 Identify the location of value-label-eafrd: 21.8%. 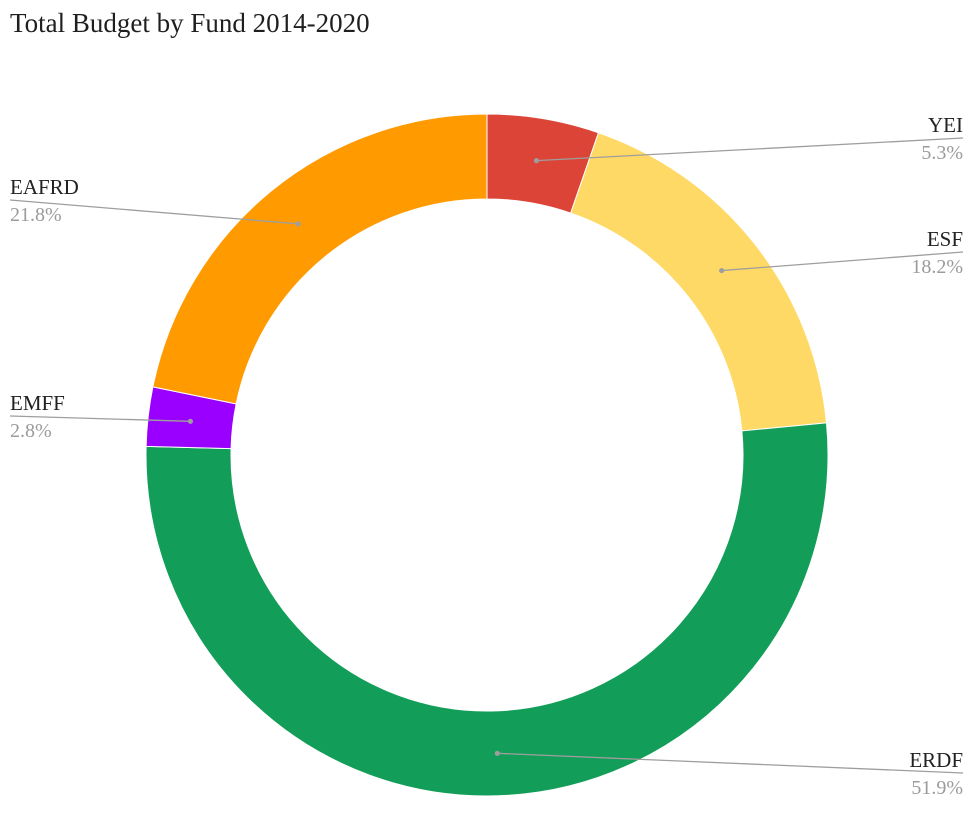
(36, 215).